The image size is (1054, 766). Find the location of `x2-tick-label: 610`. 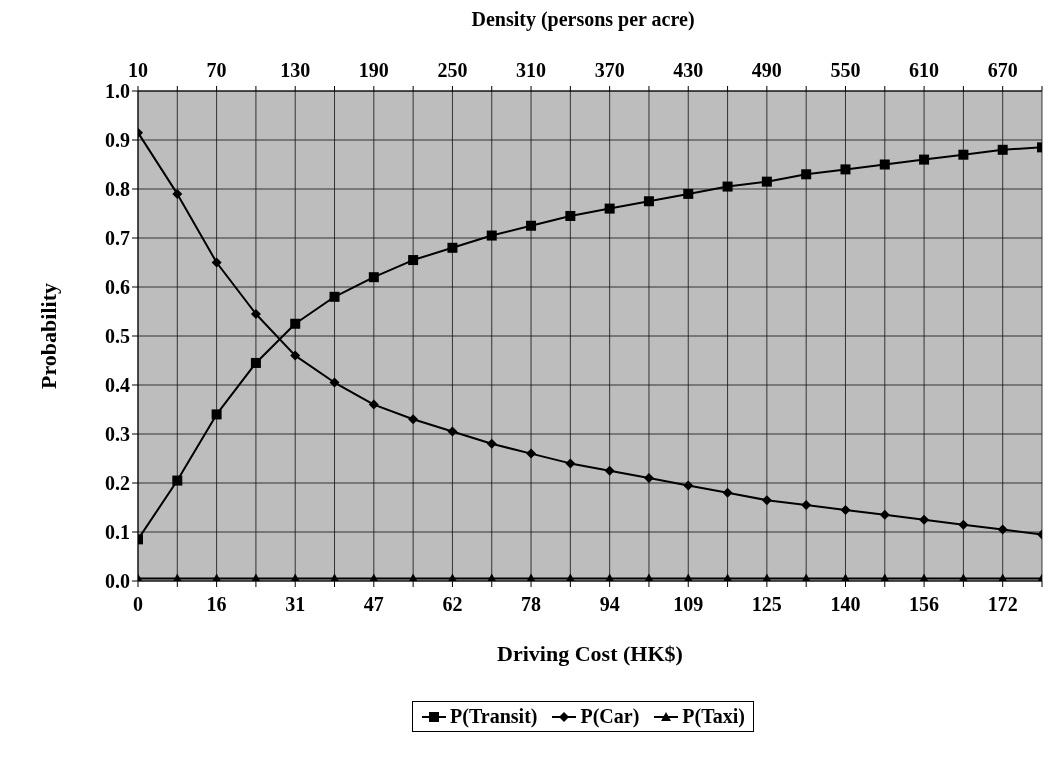

x2-tick-label: 610 is located at coordinates (924, 70).